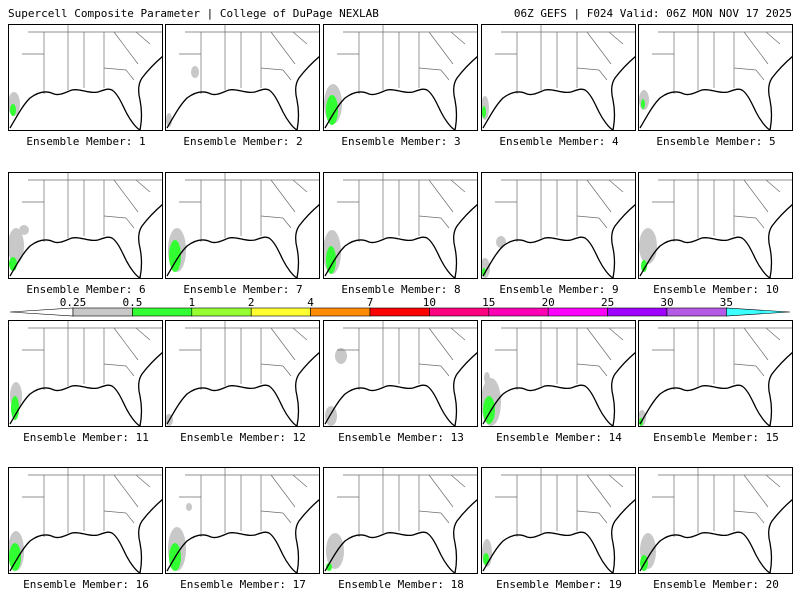 The width and height of the screenshot is (800, 600). What do you see at coordinates (559, 437) in the screenshot?
I see `ensemble-member-label: Ensemble Member: 14` at bounding box center [559, 437].